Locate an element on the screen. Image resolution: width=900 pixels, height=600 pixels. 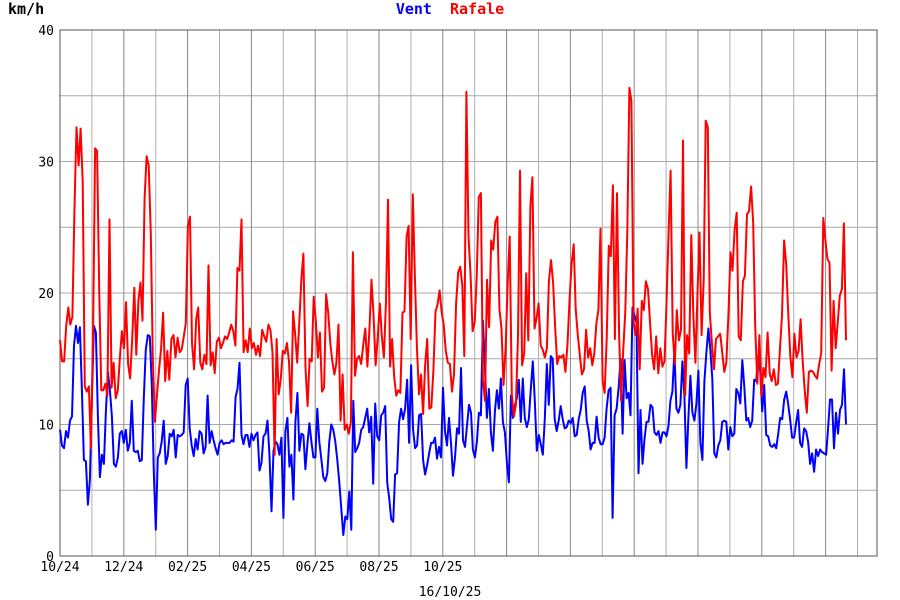
x-axis-ticks: 10/24 12/24 02/25 04/25 06/25 08/25 10/25 is located at coordinates (251, 567).